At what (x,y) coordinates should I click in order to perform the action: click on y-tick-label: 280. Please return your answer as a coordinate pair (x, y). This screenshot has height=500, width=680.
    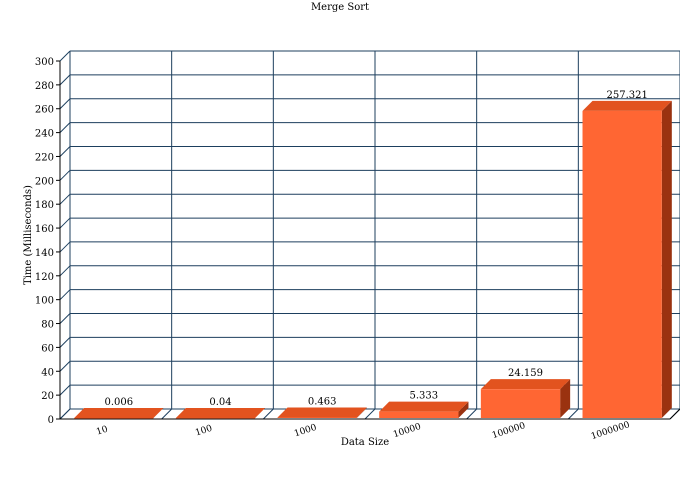
    Looking at the image, I should click on (44, 86).